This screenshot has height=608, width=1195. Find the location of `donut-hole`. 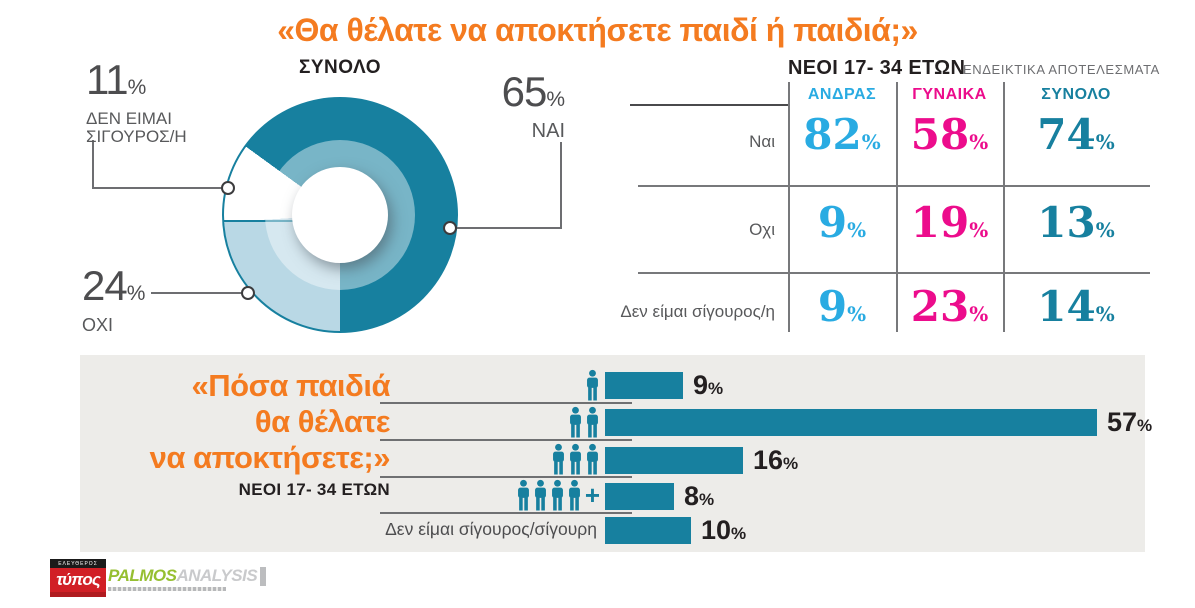

donut-hole is located at coordinates (340, 215).